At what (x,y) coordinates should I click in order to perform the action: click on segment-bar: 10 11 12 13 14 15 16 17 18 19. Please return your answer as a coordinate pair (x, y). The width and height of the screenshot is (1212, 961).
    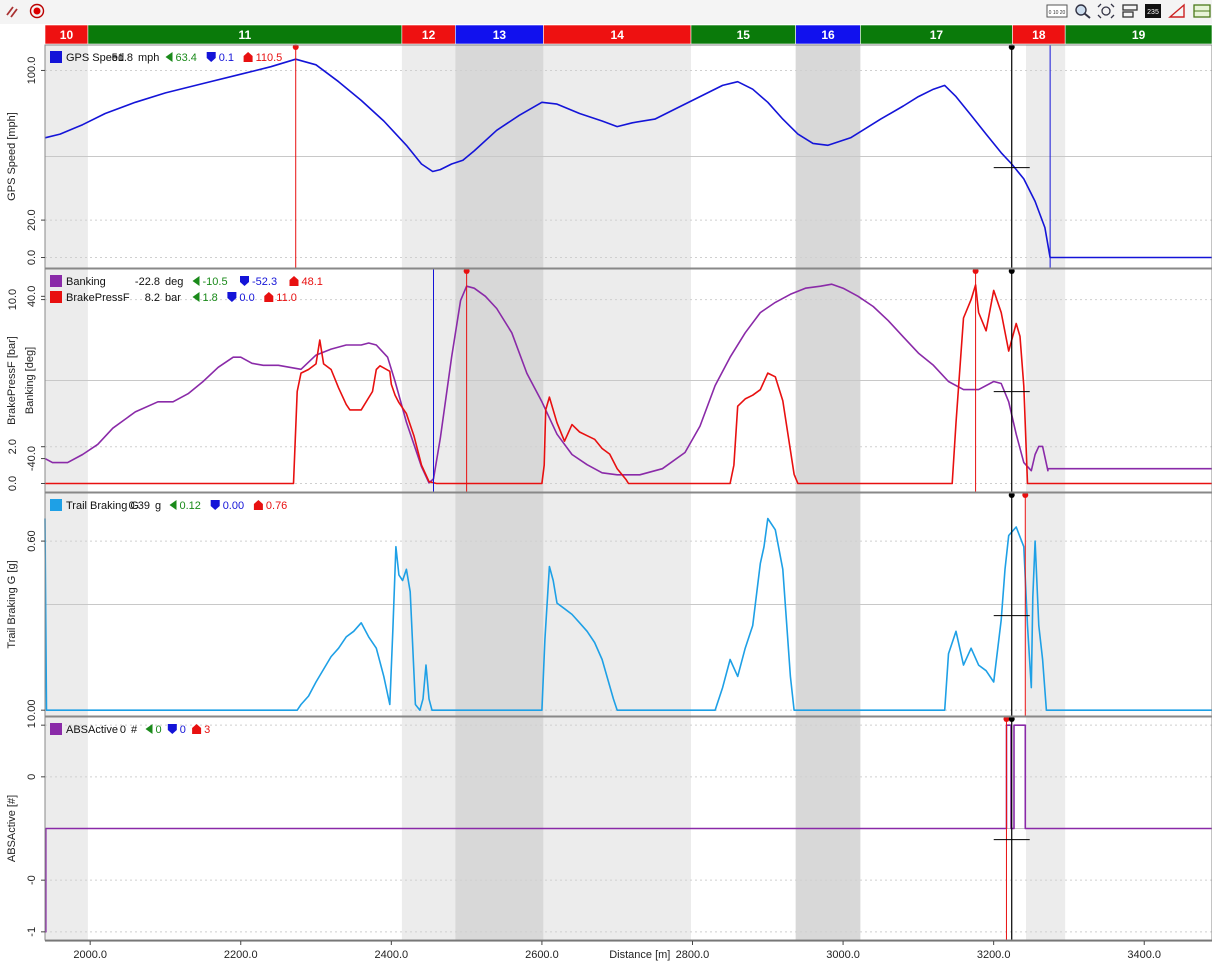
    Looking at the image, I should click on (628, 34).